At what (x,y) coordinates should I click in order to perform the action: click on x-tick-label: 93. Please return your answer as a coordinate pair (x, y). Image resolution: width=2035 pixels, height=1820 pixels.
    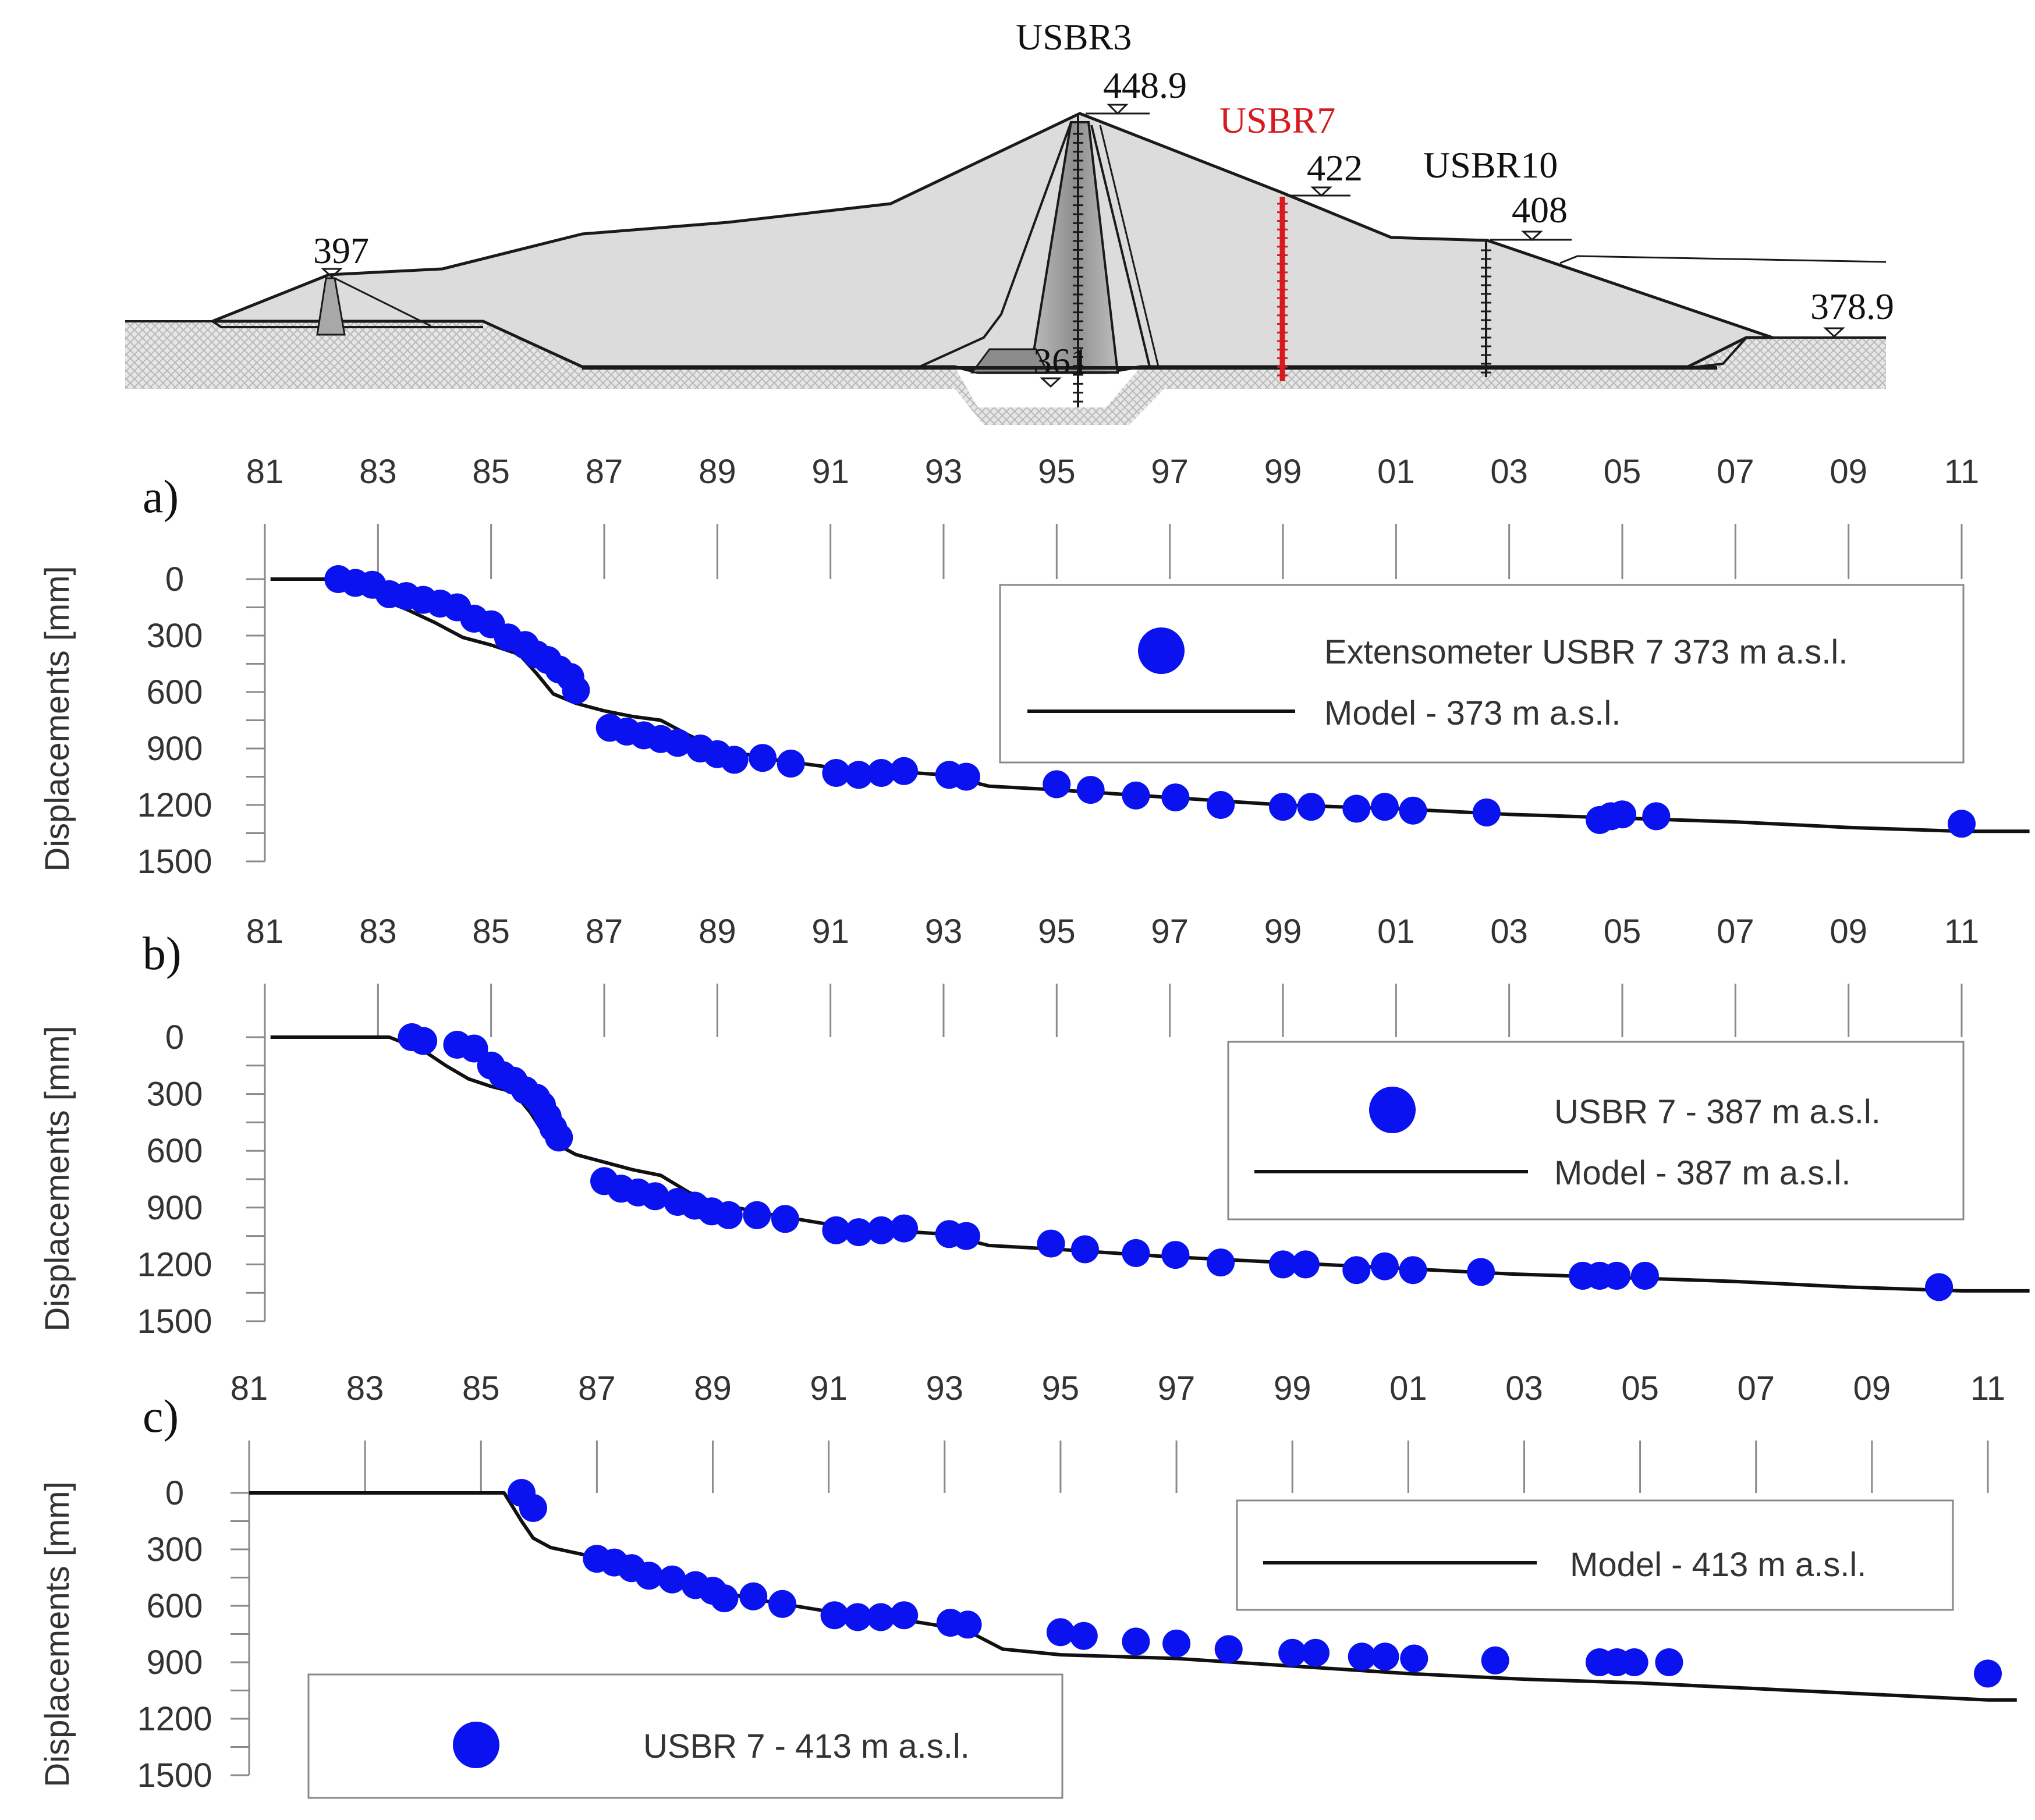
    Looking at the image, I should click on (944, 472).